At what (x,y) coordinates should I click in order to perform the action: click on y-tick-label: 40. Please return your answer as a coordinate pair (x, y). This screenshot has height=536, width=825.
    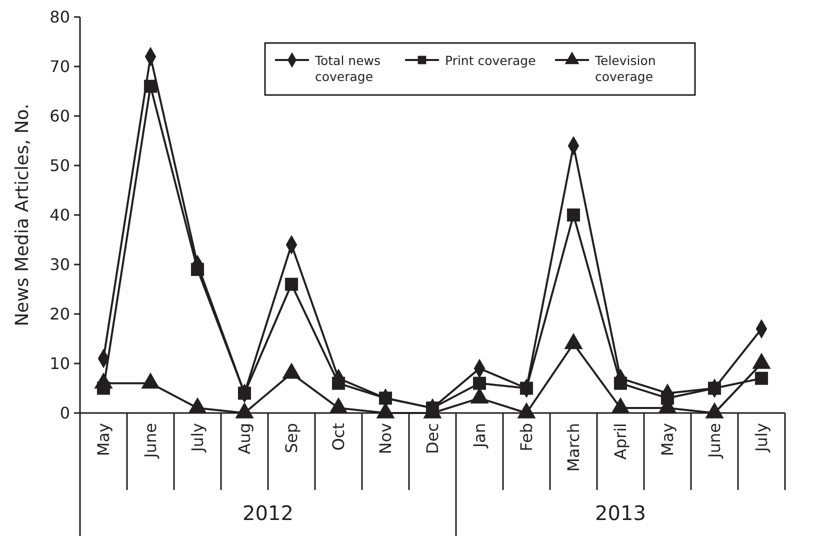
    Looking at the image, I should click on (60, 215).